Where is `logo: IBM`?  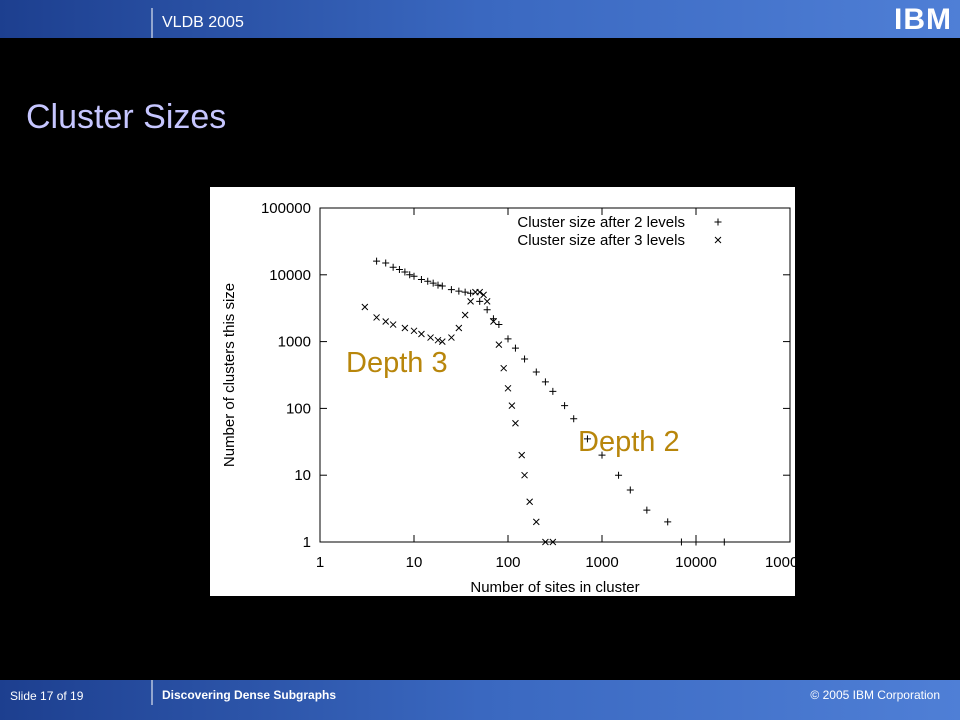
logo: IBM is located at coordinates (923, 19).